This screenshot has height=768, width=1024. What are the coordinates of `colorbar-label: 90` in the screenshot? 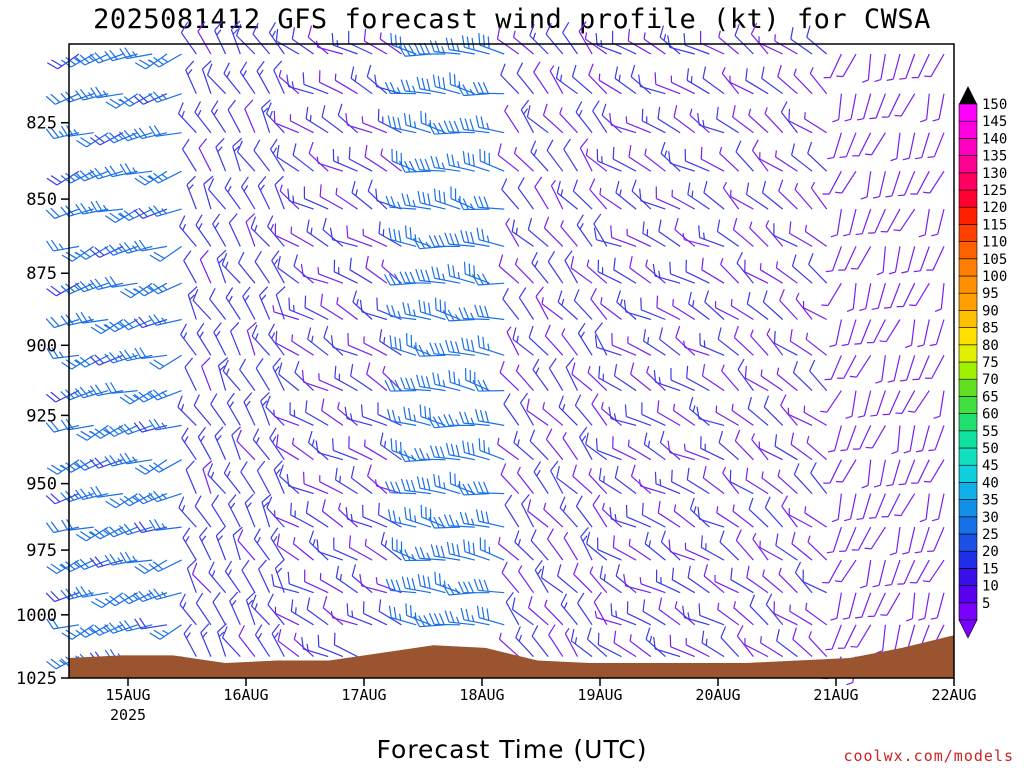 It's located at (990, 311).